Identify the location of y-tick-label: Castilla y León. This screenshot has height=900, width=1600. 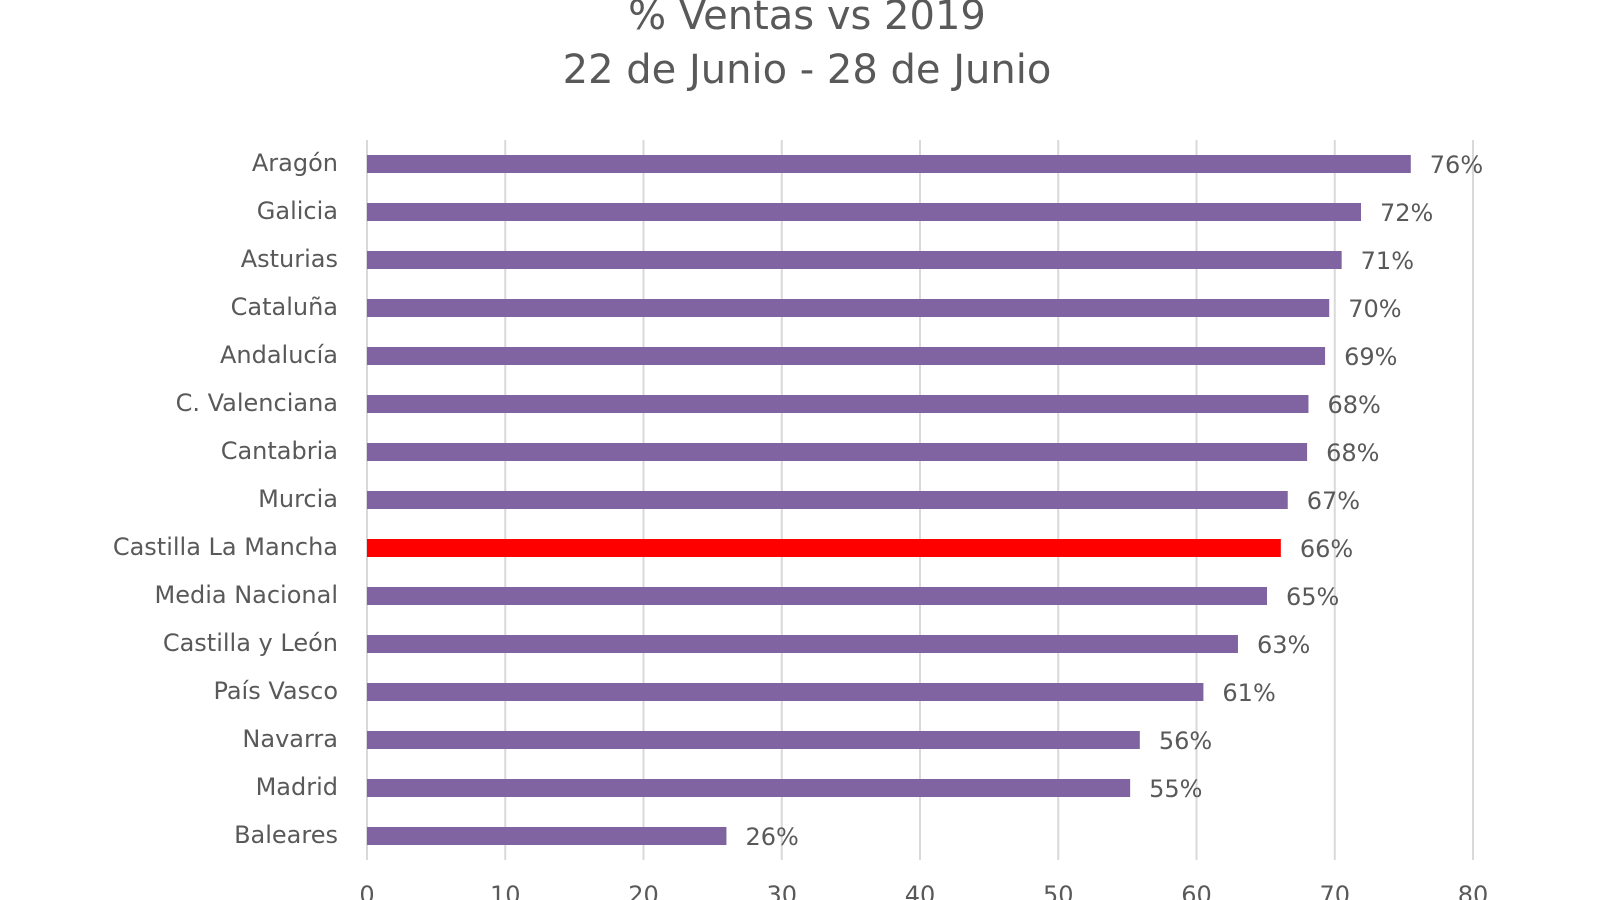
(250, 643).